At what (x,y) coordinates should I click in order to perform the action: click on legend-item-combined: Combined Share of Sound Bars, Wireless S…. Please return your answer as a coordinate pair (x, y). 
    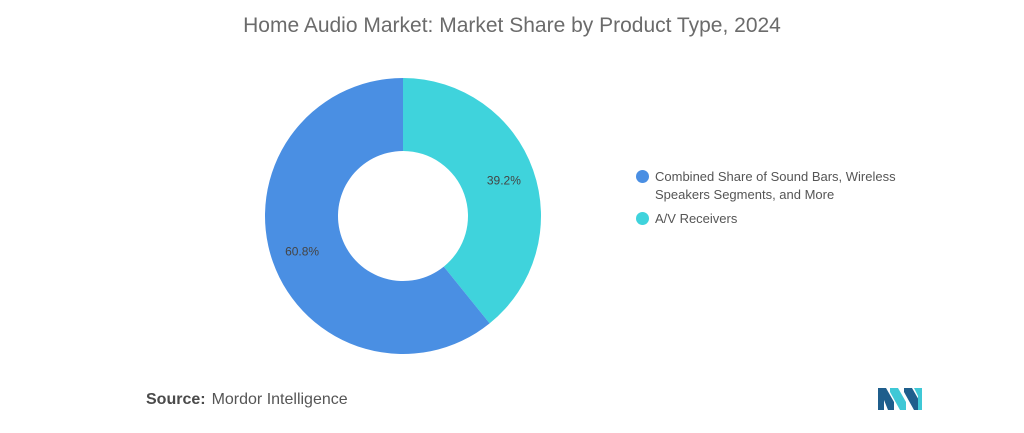
    Looking at the image, I should click on (786, 186).